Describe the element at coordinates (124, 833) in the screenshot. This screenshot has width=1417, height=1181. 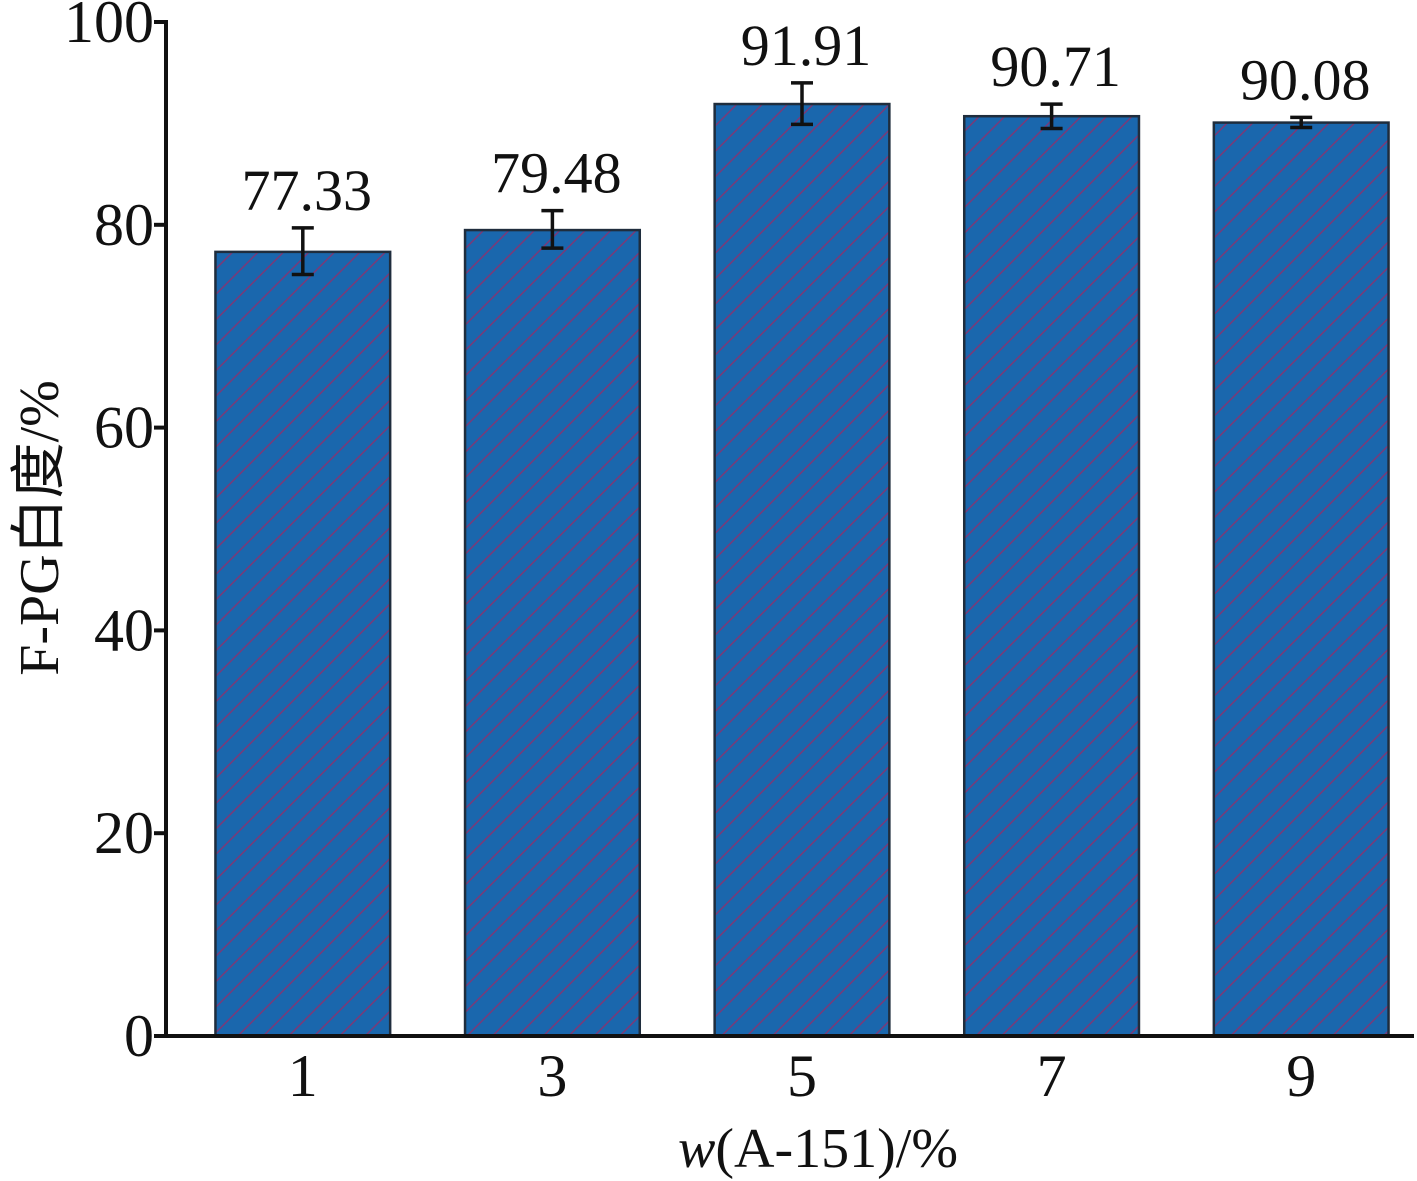
I see `y-tick-label-20: 20` at that location.